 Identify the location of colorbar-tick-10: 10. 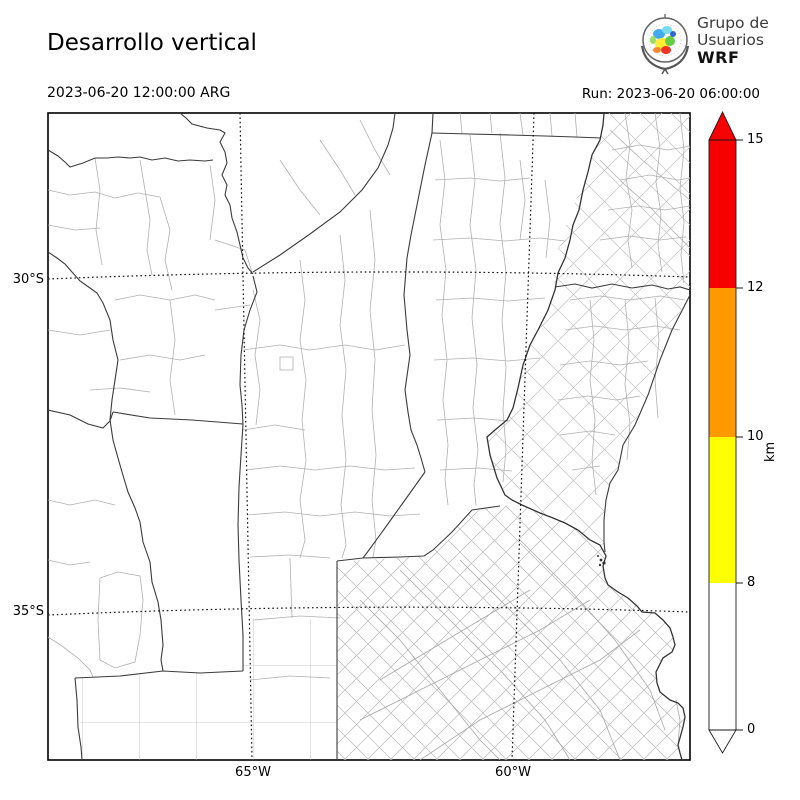
(755, 436).